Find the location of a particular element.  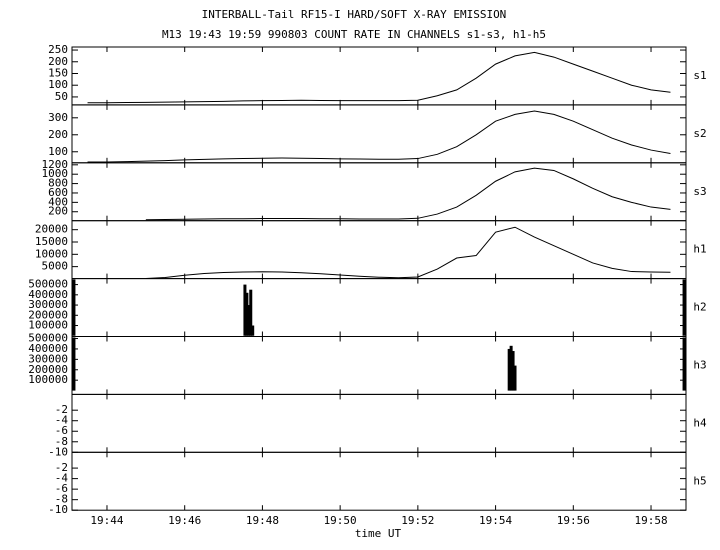

y-tick-label: 400 is located at coordinates (58, 201).